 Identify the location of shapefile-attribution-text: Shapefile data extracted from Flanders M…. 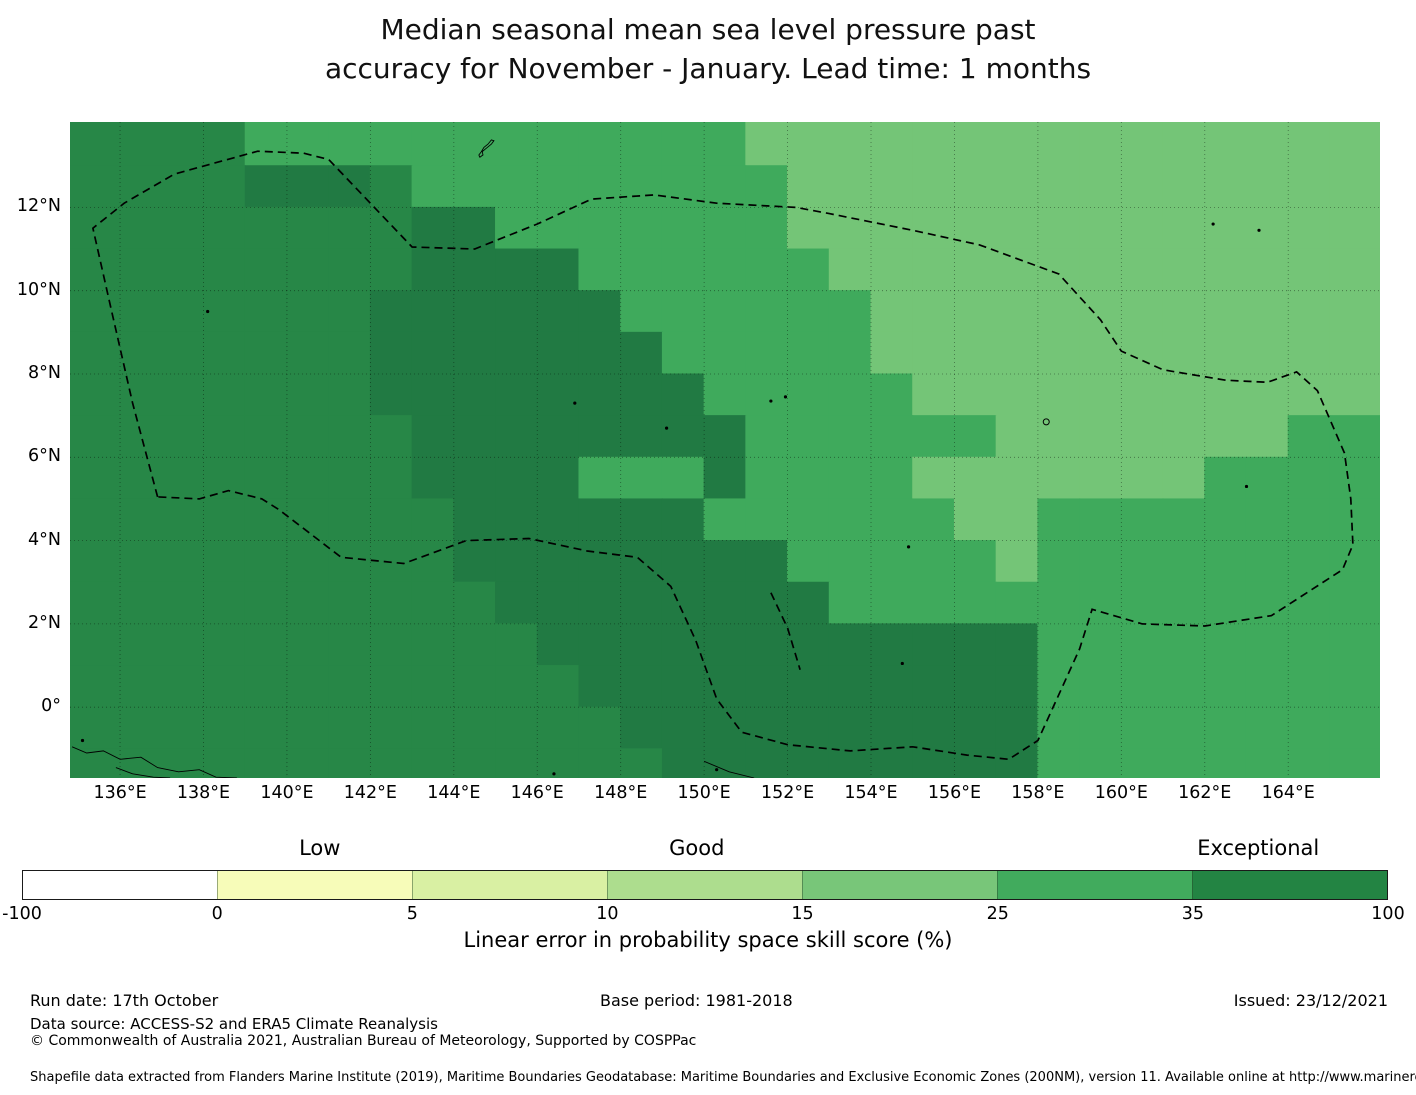
(723, 1077).